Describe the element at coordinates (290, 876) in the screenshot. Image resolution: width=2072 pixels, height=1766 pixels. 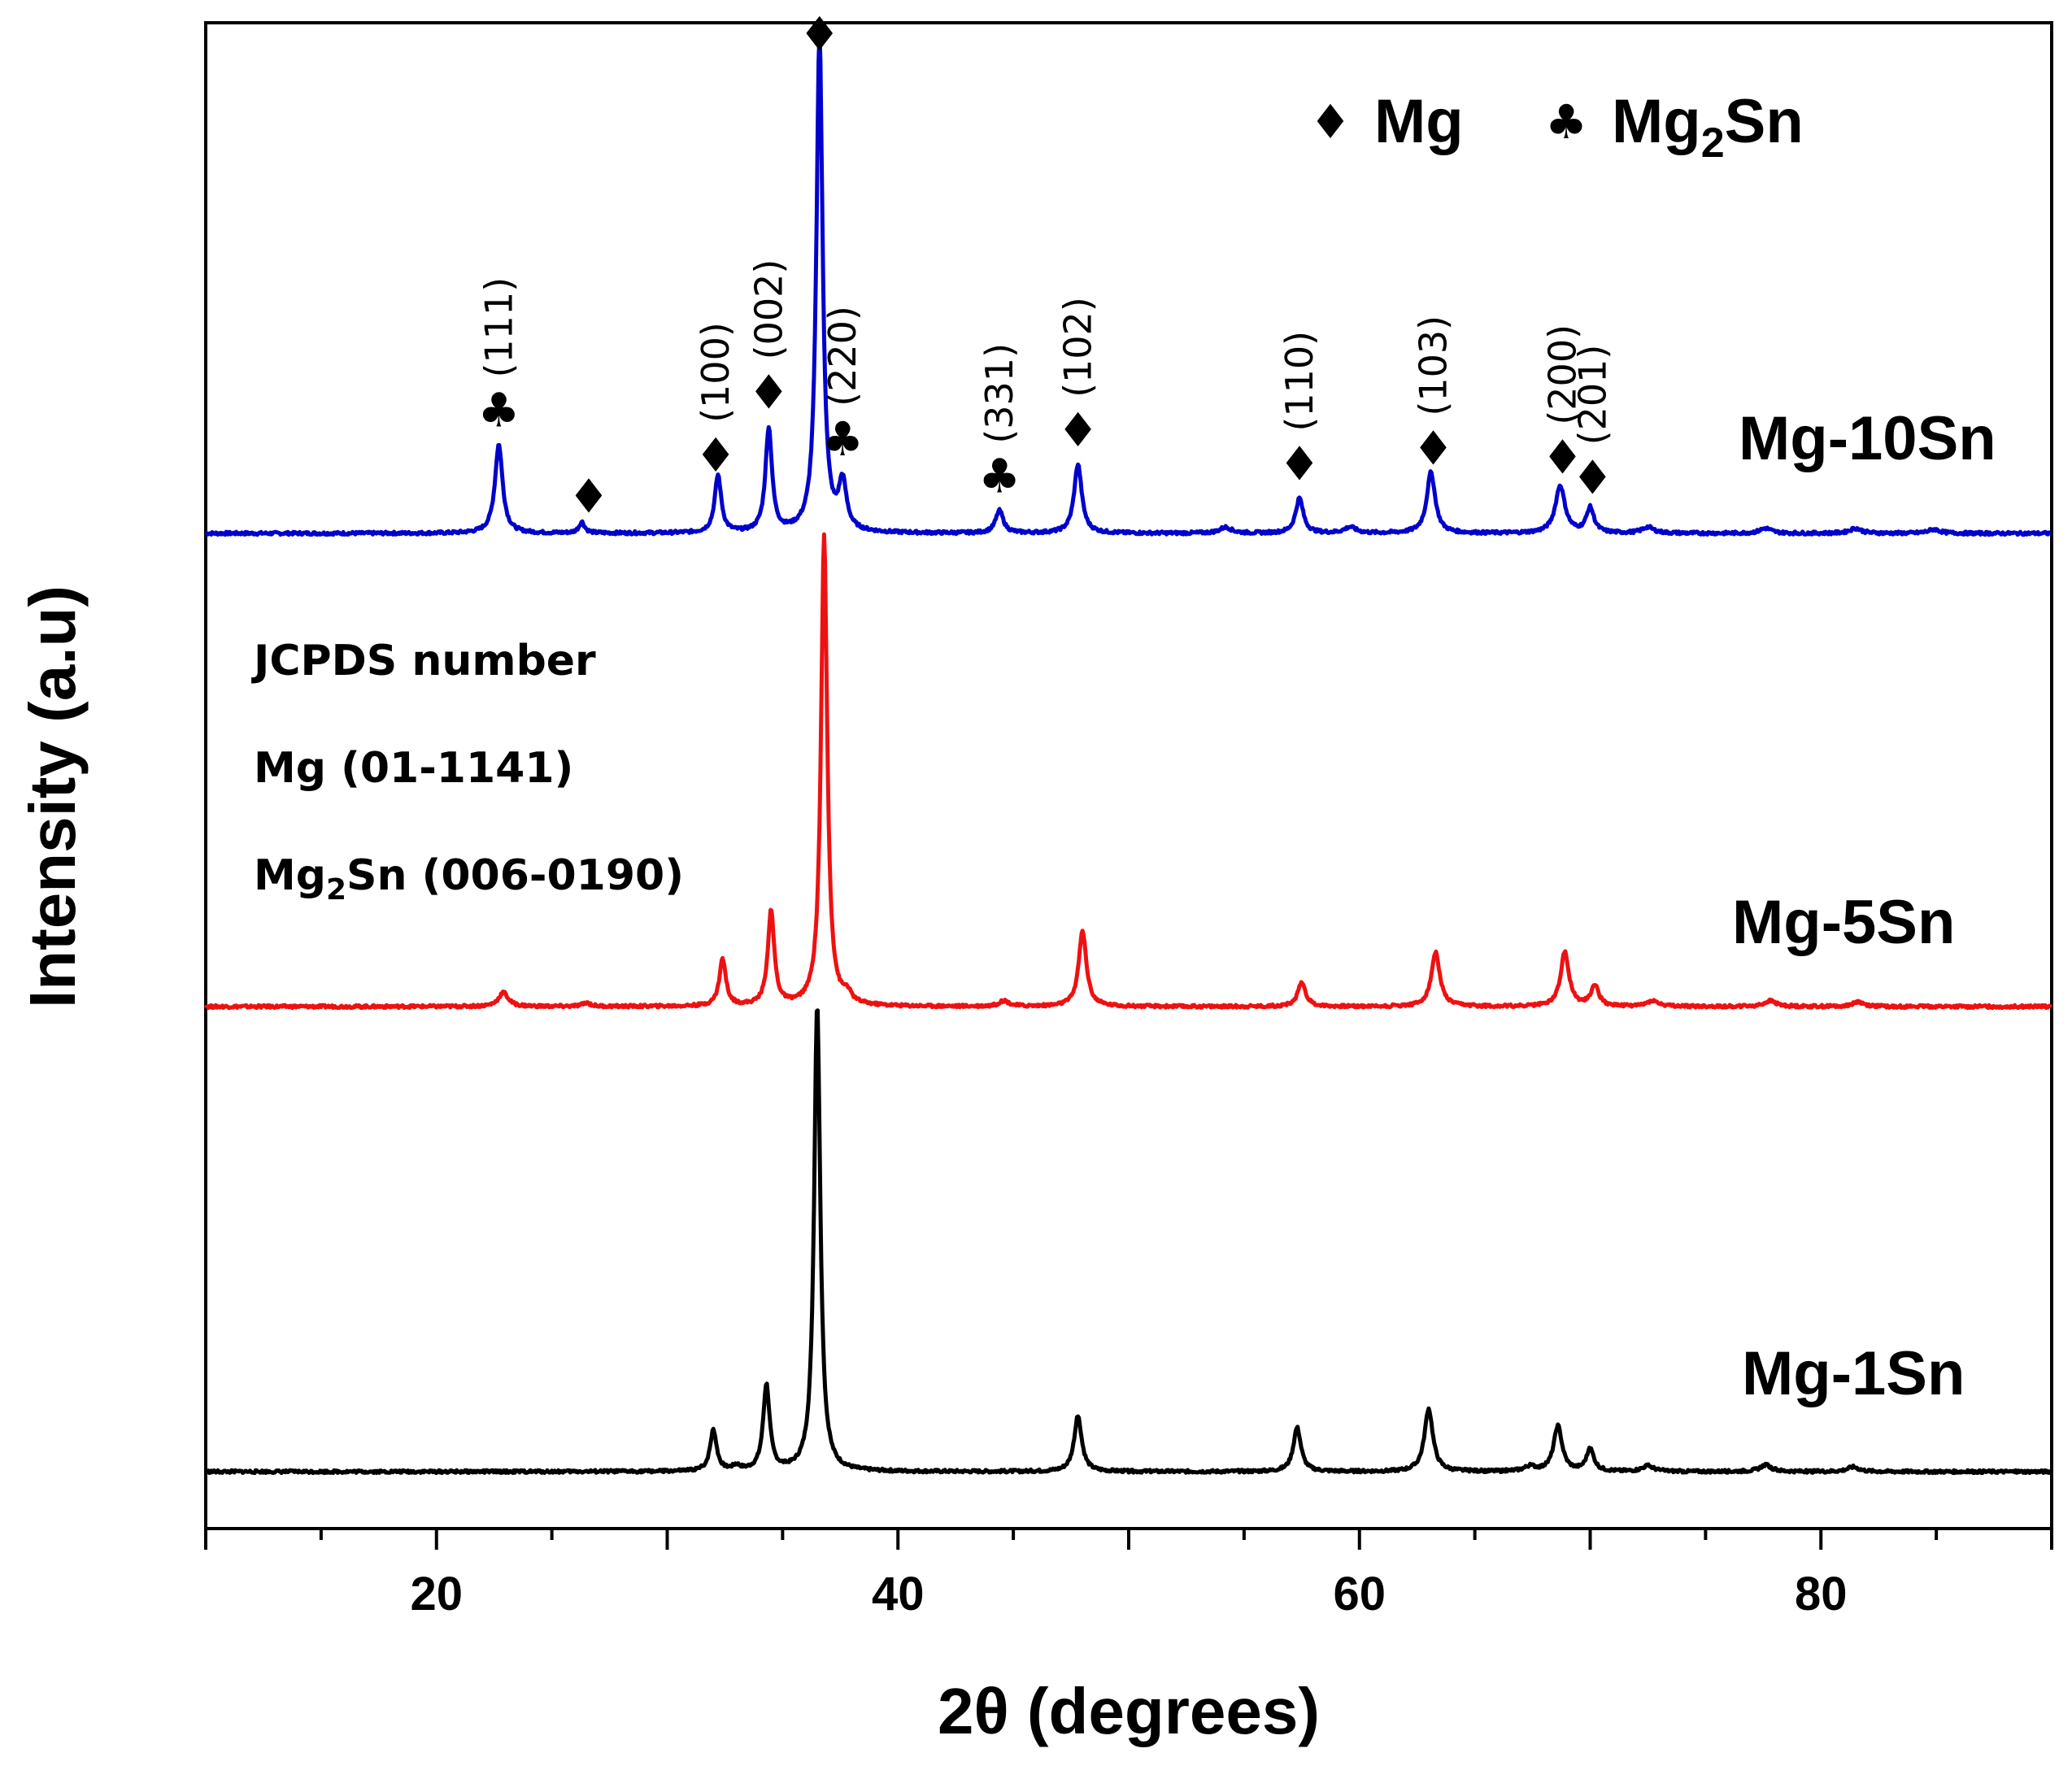
I see `jcpds-mg2sn-base: Mg` at that location.